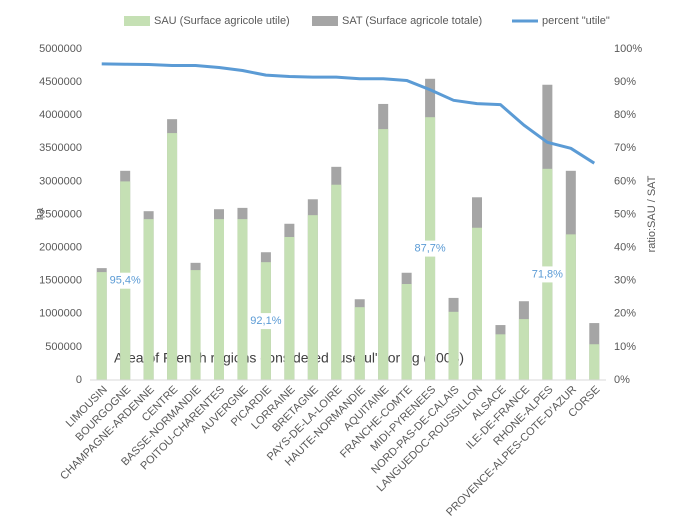 This screenshot has height=516, width=677. What do you see at coordinates (60, 314) in the screenshot?
I see `y-tick-label: 1000000` at bounding box center [60, 314].